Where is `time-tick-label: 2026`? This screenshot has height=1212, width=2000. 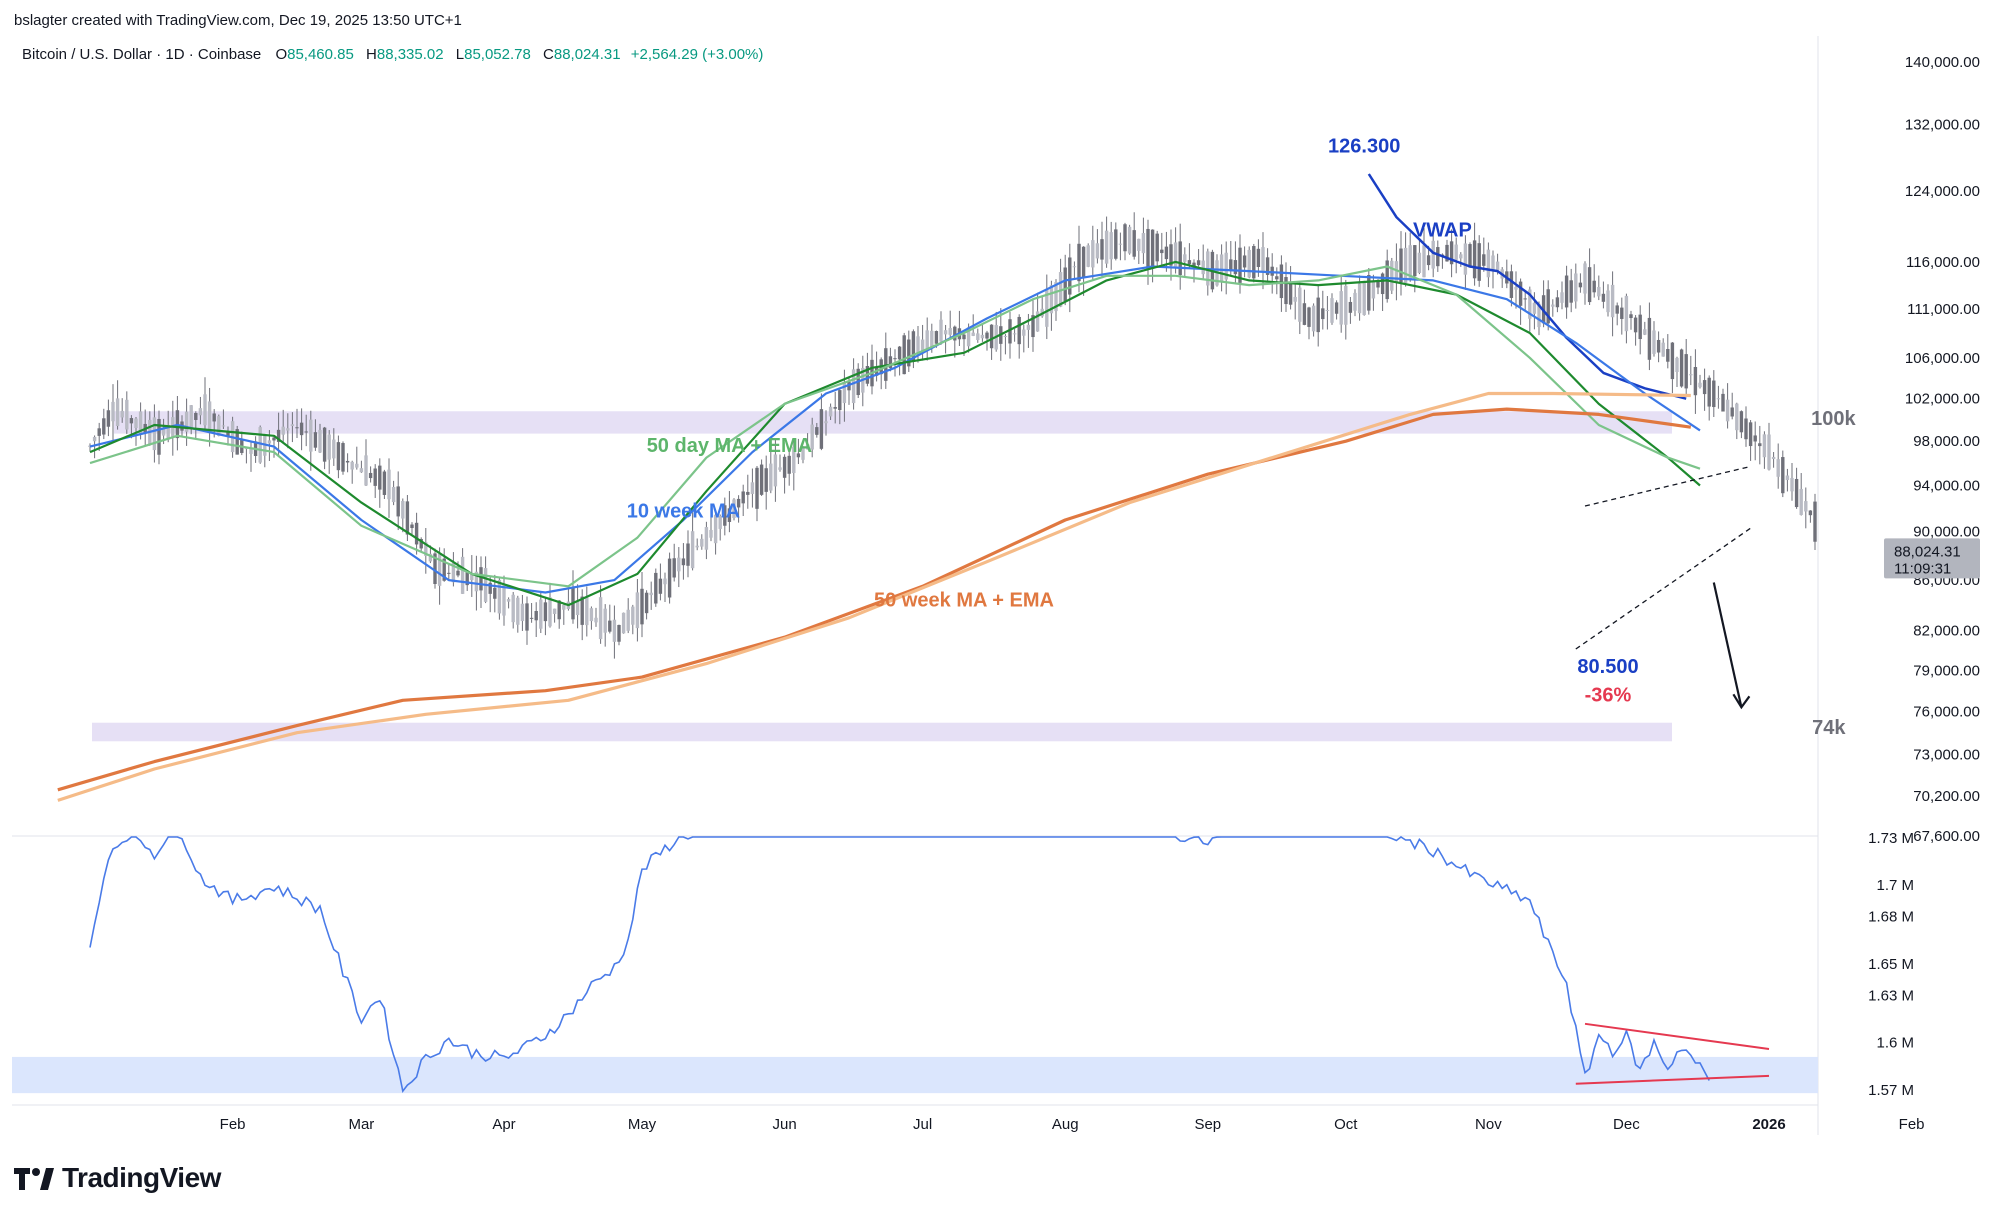 time-tick-label: 2026 is located at coordinates (1768, 1124).